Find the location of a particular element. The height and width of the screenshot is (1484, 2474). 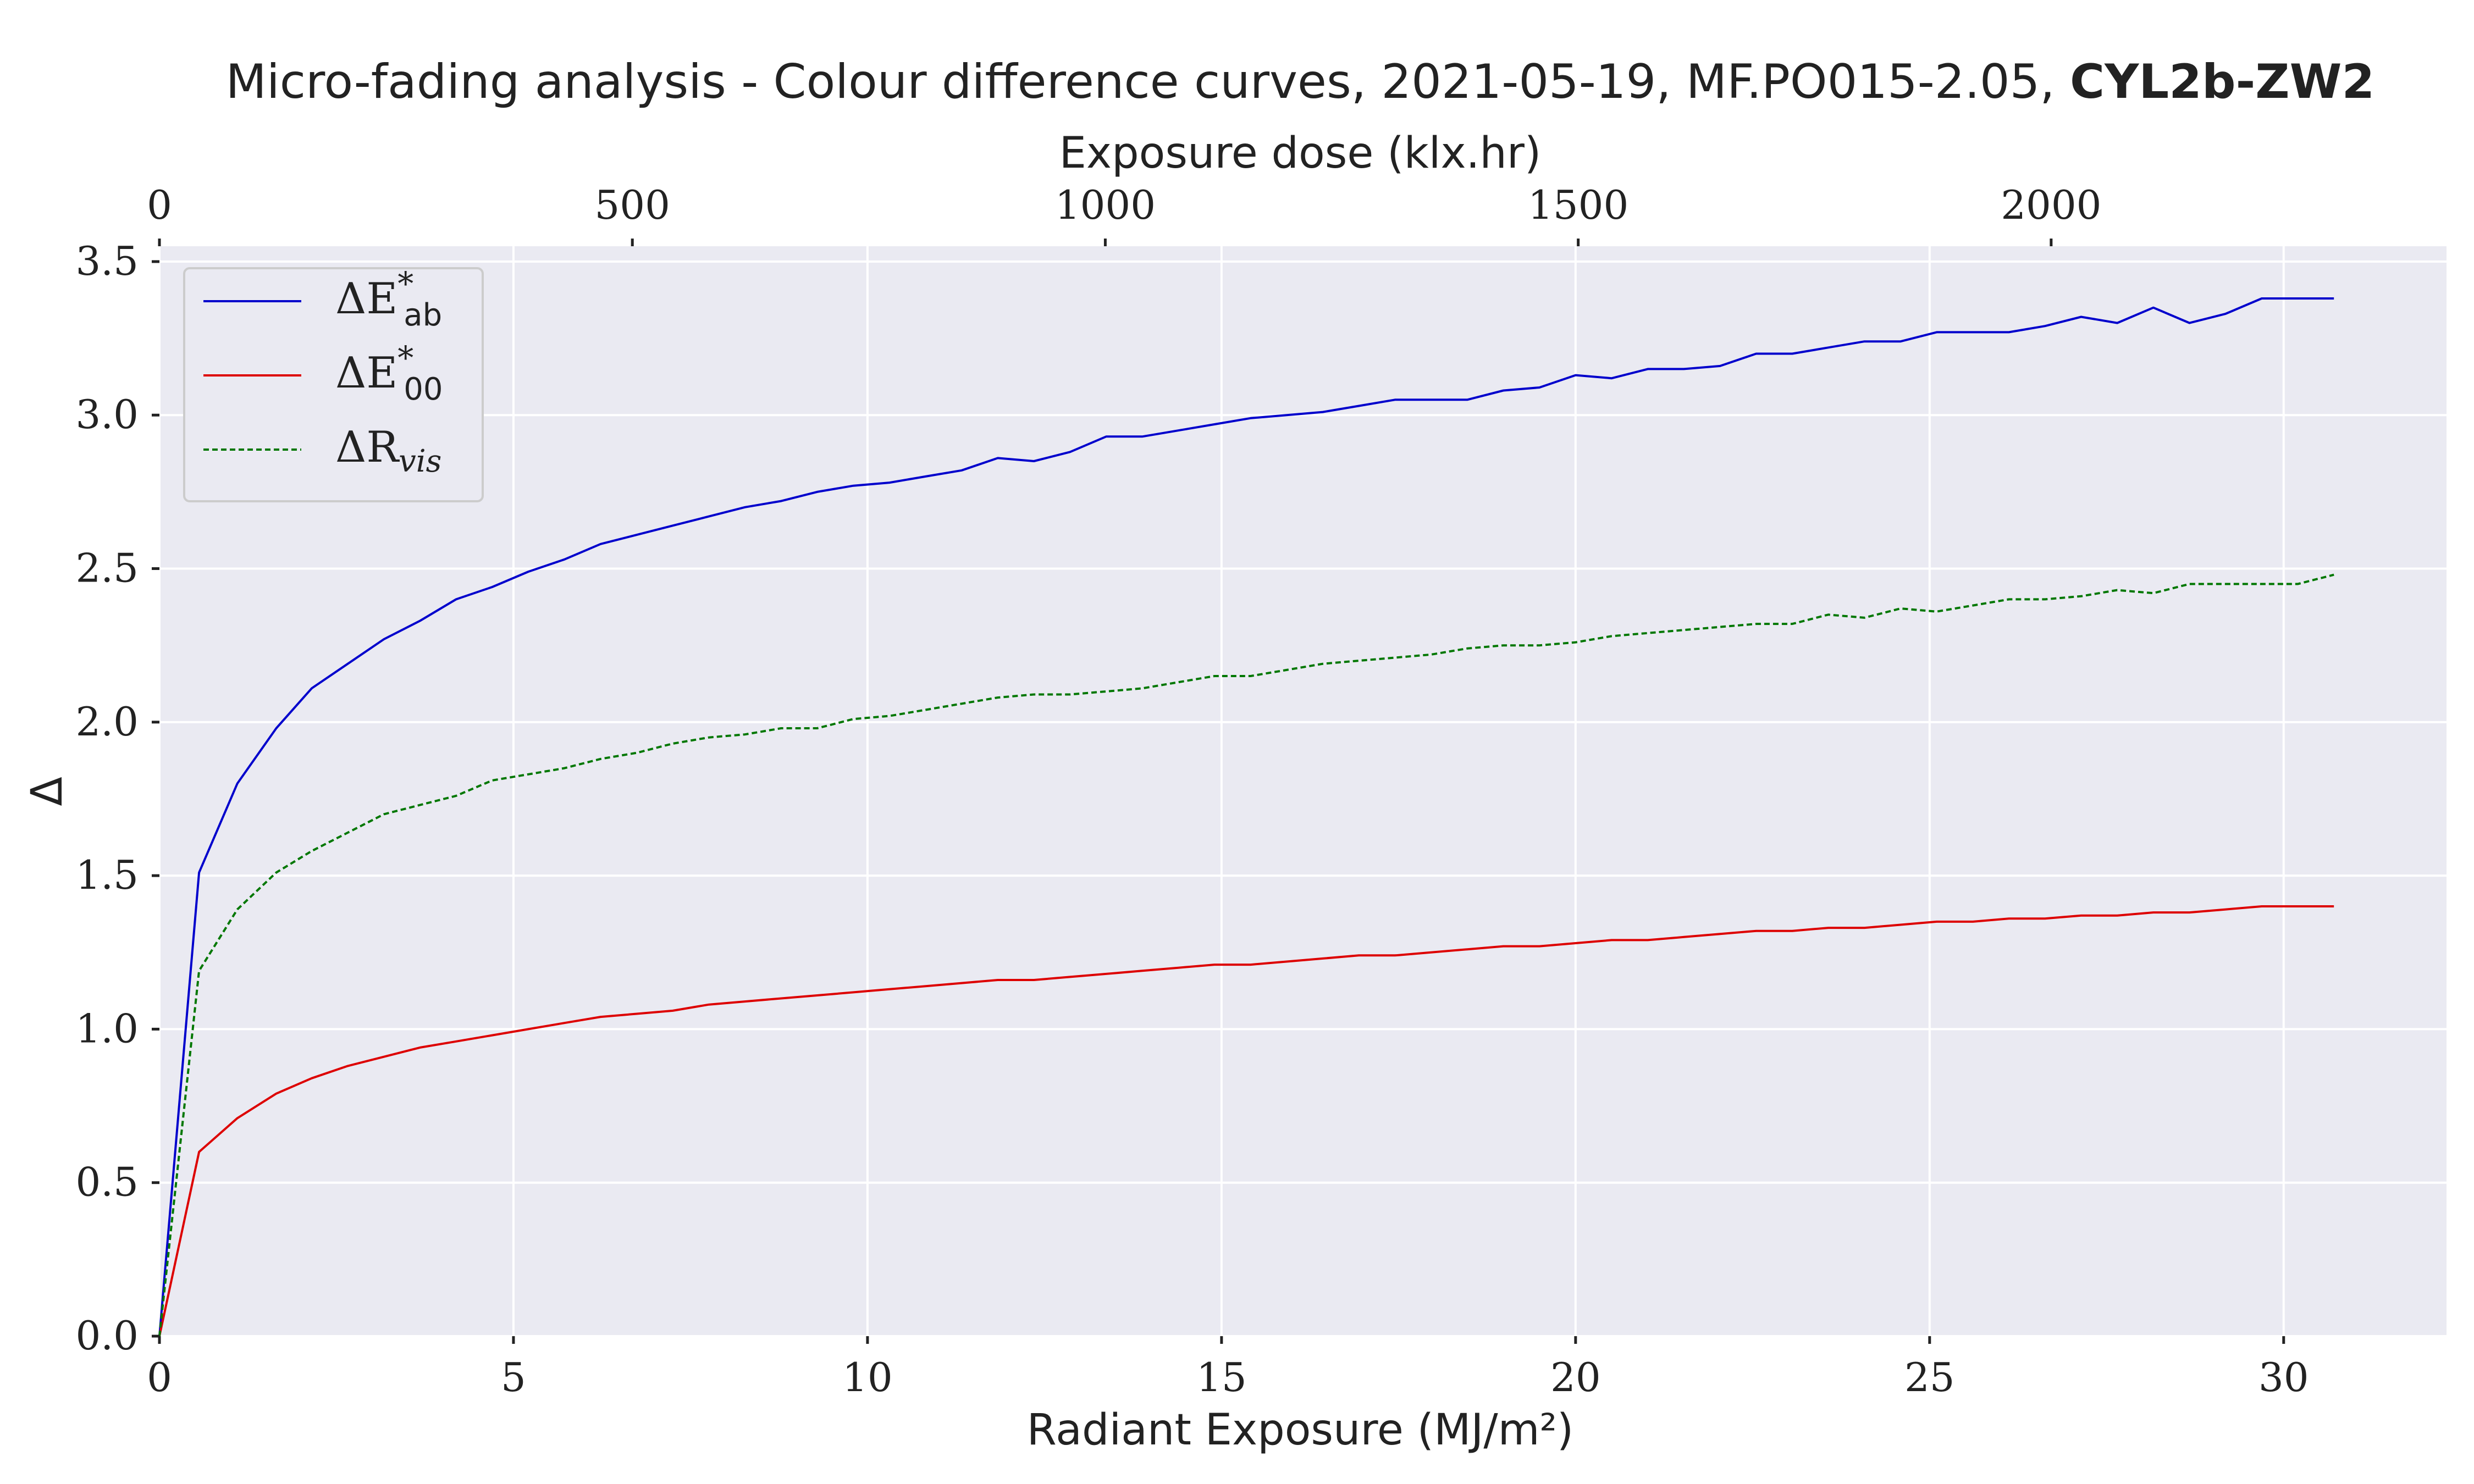

top-axis: 0 500 1000 1500 2000 is located at coordinates (1124, 214).